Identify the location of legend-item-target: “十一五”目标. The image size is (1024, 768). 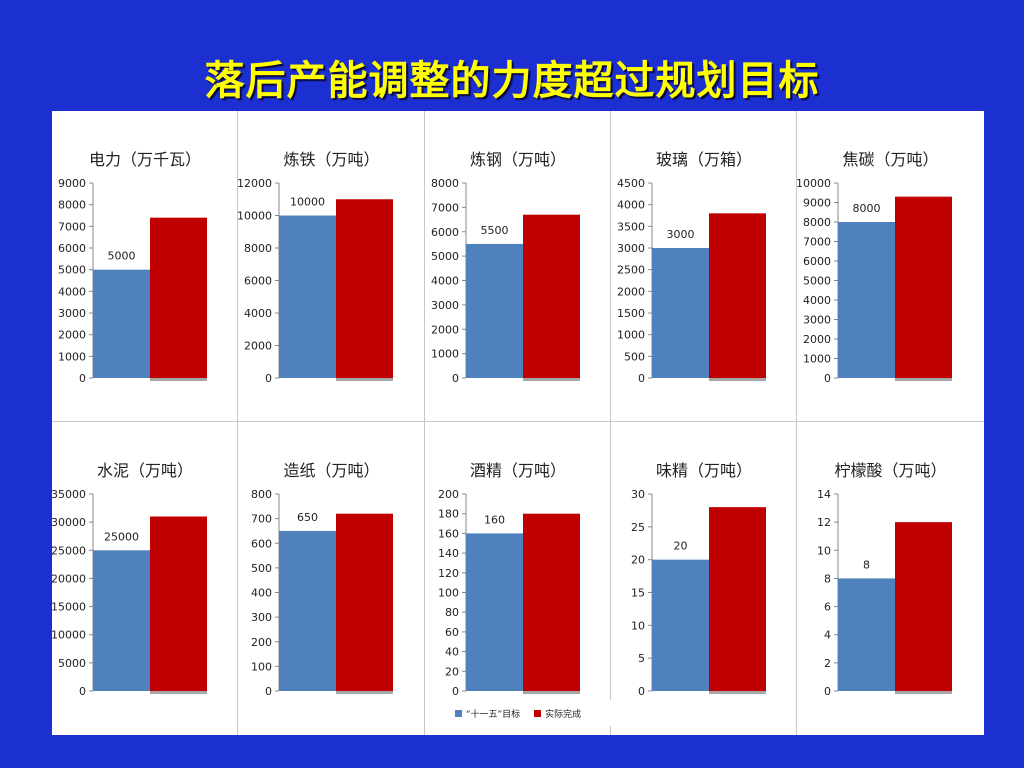
(487, 713).